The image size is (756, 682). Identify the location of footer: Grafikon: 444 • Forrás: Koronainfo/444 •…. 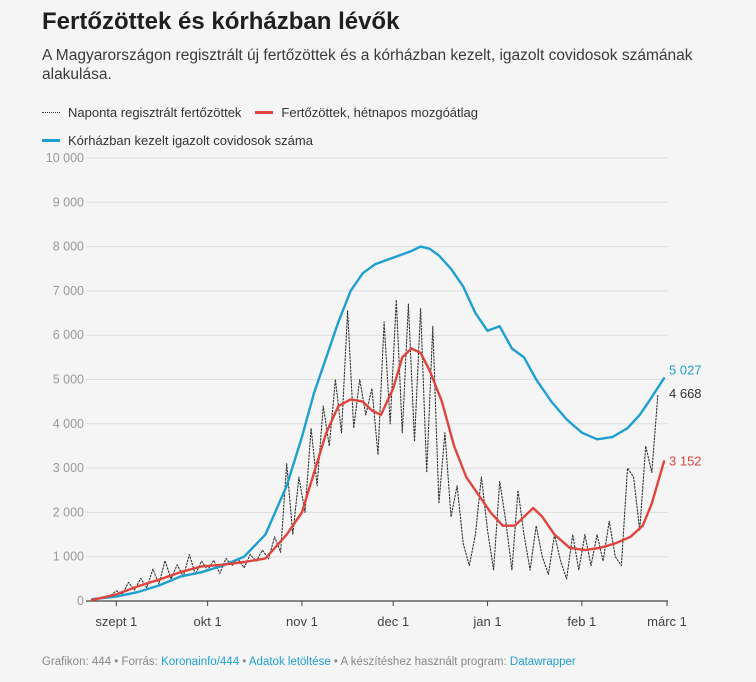
(309, 662).